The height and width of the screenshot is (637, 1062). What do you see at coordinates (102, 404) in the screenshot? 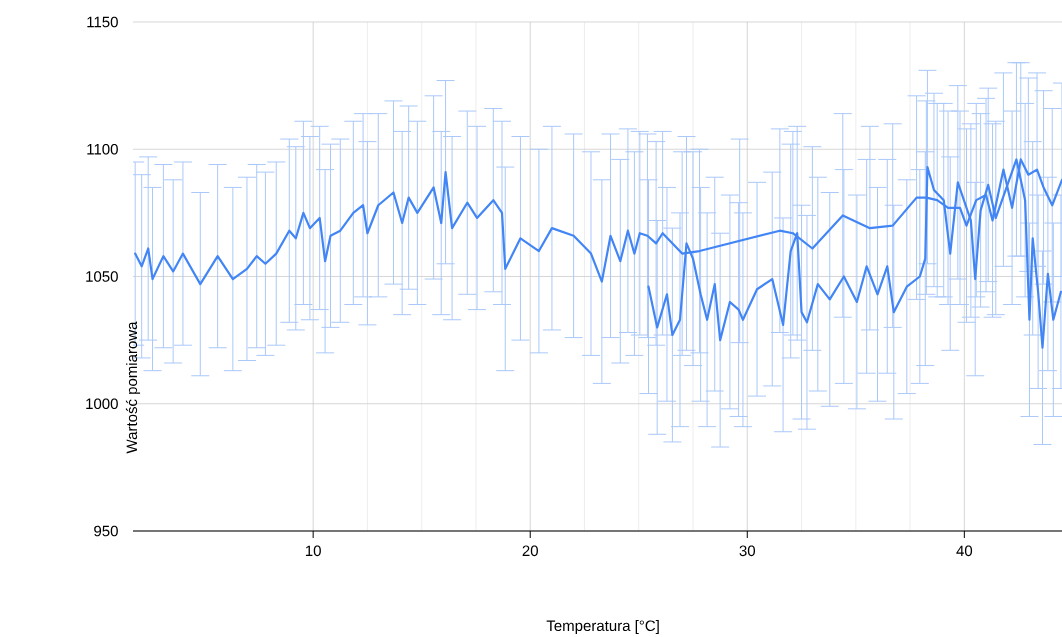
I see `y-tick-label: 1000` at bounding box center [102, 404].